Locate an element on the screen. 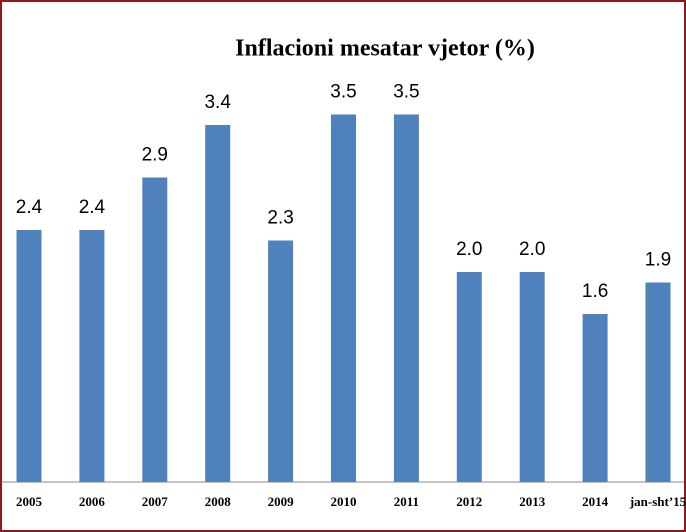 Image resolution: width=686 pixels, height=532 pixels. x-tick-label: 2014 is located at coordinates (595, 501).